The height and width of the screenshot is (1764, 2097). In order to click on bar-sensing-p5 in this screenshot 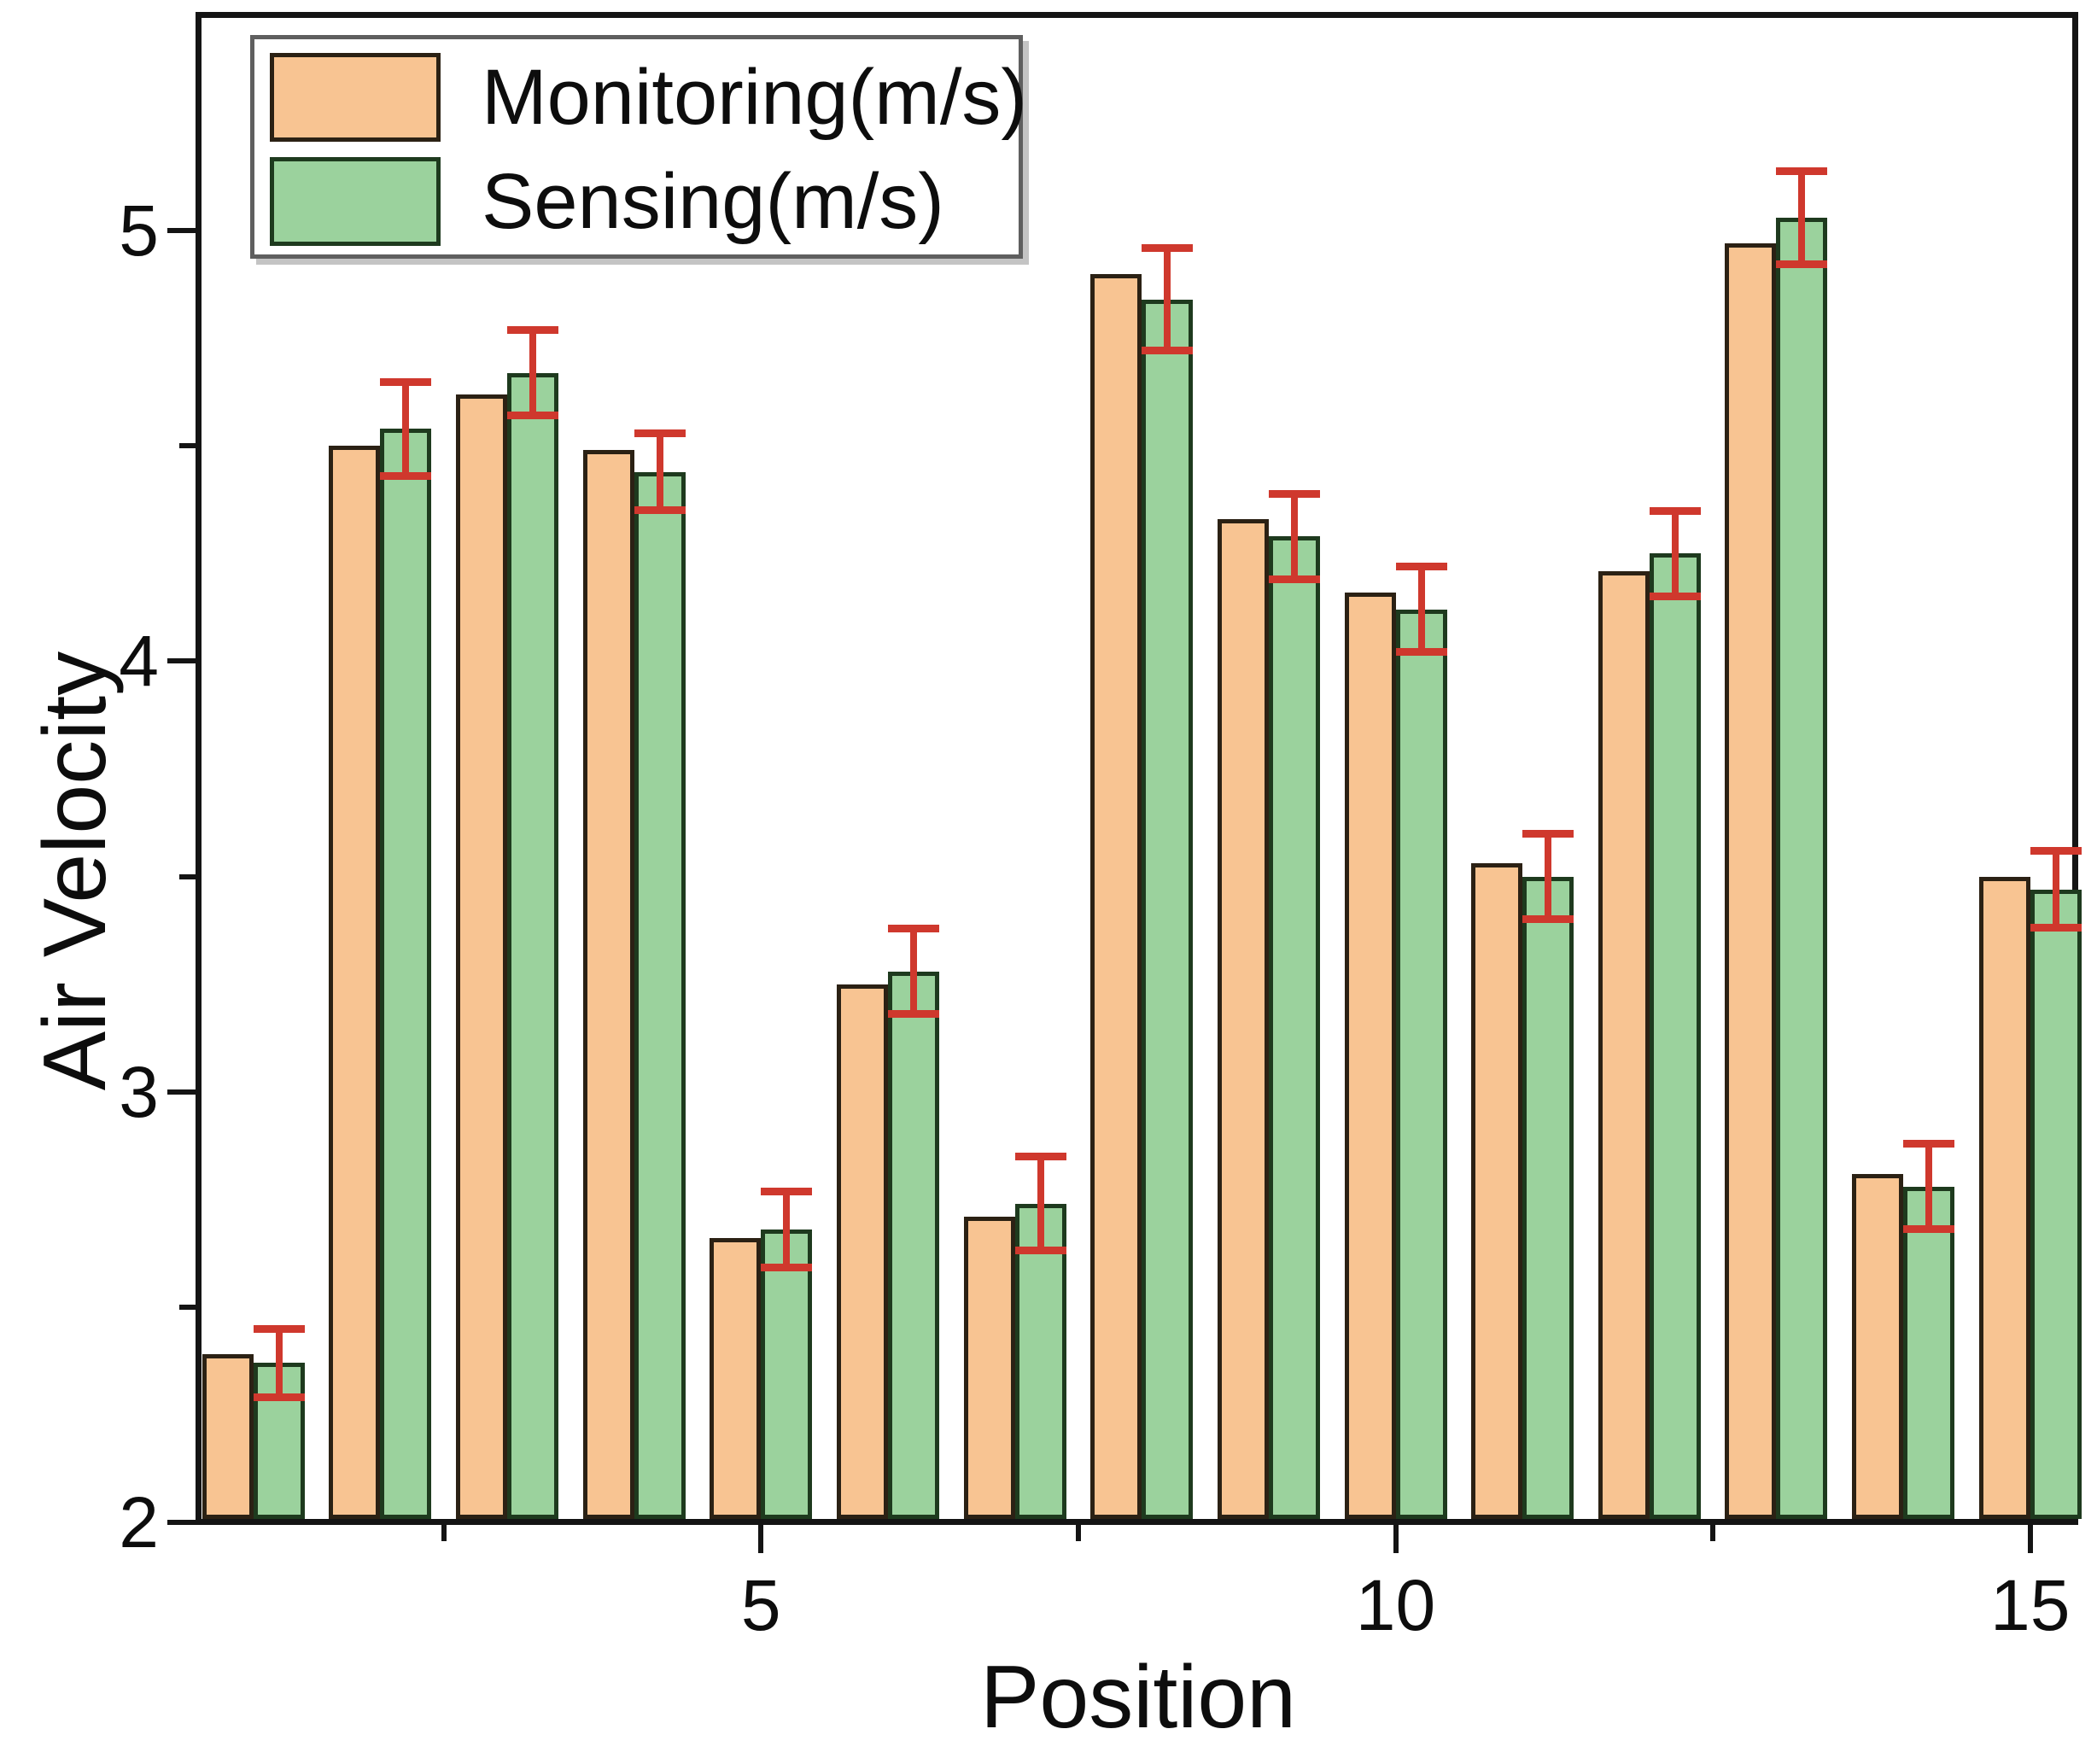, I will do `click(787, 1374)`.